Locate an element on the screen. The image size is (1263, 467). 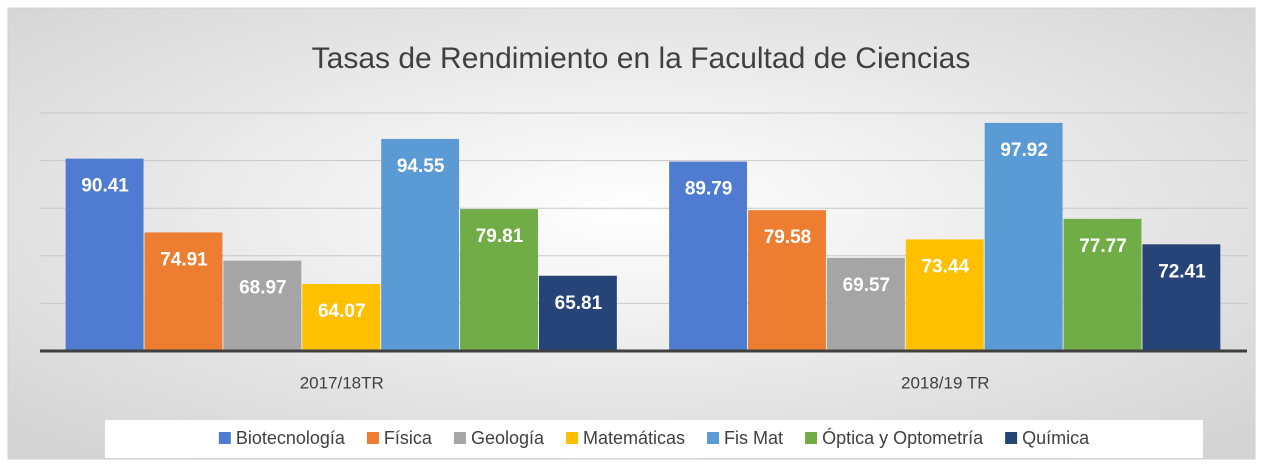
data-label: 79.58 is located at coordinates (788, 237).